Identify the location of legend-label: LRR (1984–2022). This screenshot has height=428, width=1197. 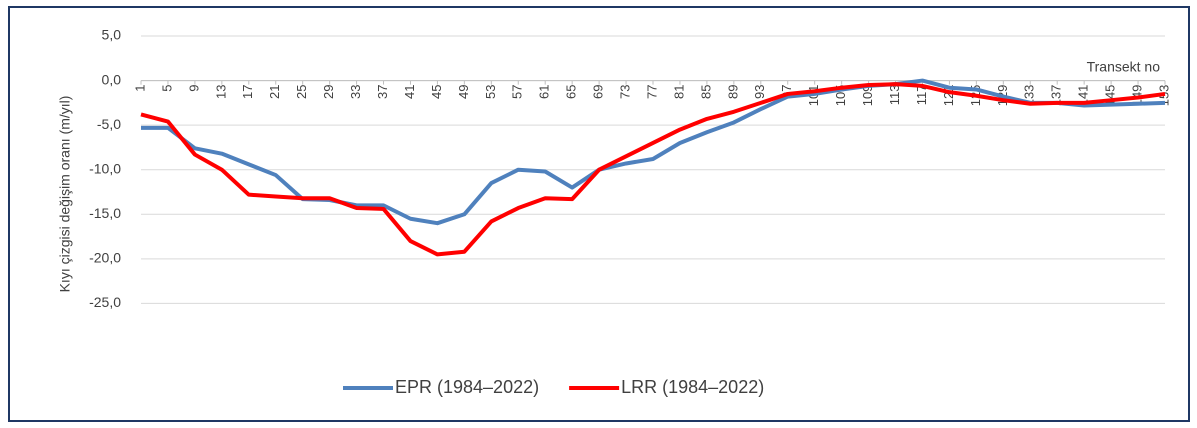
(692, 387).